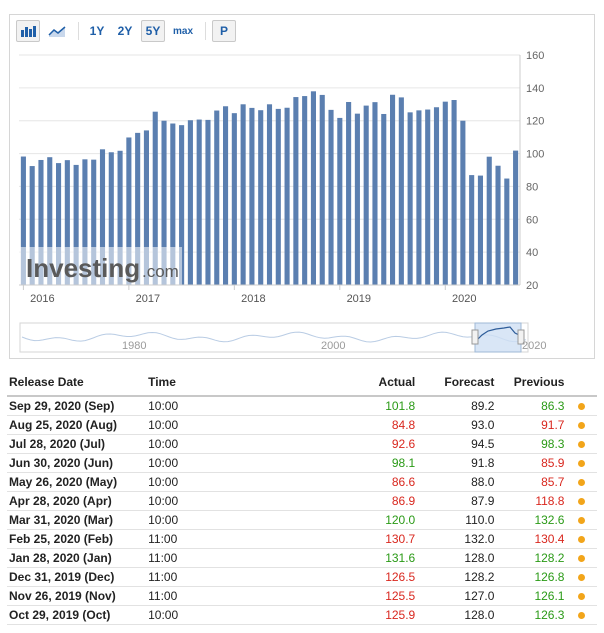 The height and width of the screenshot is (633, 604). I want to click on p-button: P, so click(224, 31).